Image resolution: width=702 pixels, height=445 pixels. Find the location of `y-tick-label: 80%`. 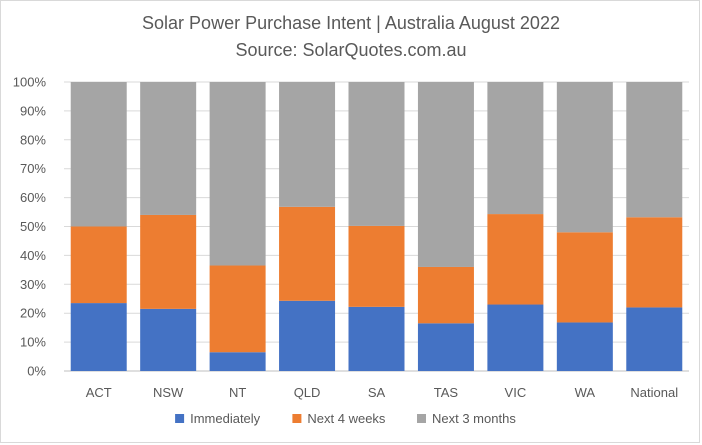

y-tick-label: 80% is located at coordinates (33, 139).